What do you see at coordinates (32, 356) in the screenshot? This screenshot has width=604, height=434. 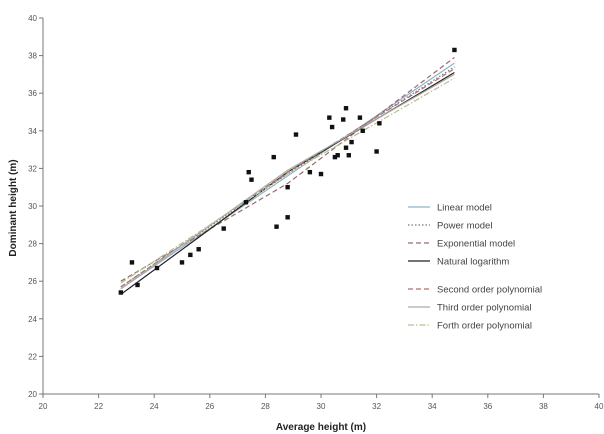 I see `y-tick-label: 22` at bounding box center [32, 356].